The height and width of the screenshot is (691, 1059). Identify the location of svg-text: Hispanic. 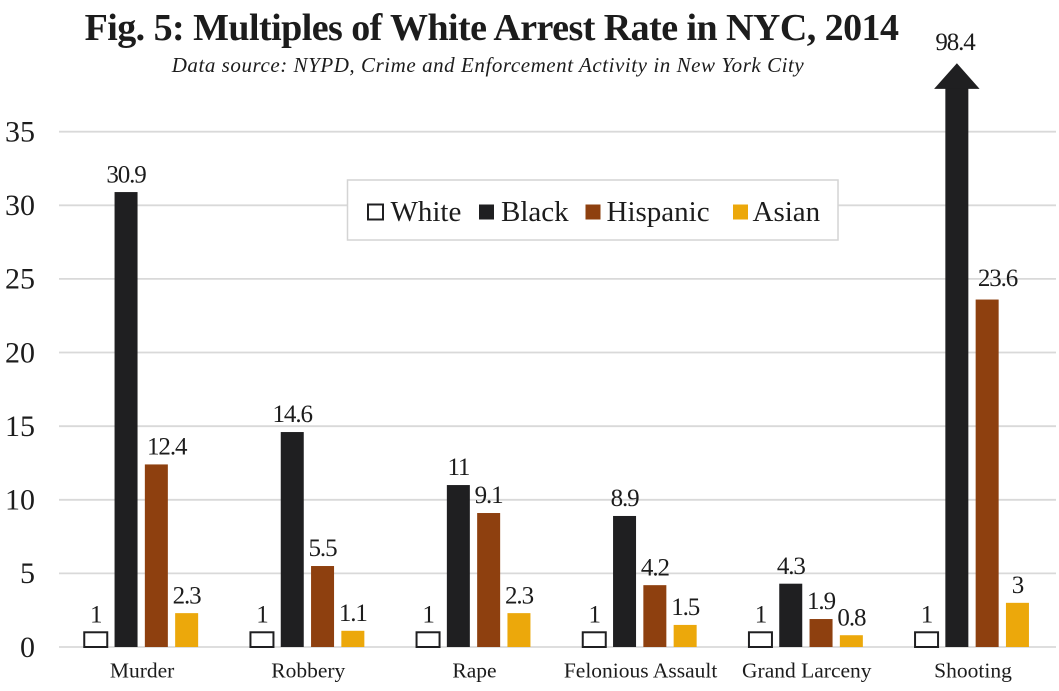
(658, 212).